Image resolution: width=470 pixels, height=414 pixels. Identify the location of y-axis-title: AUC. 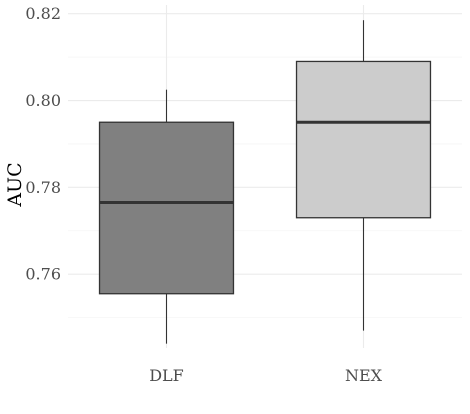
(15, 184).